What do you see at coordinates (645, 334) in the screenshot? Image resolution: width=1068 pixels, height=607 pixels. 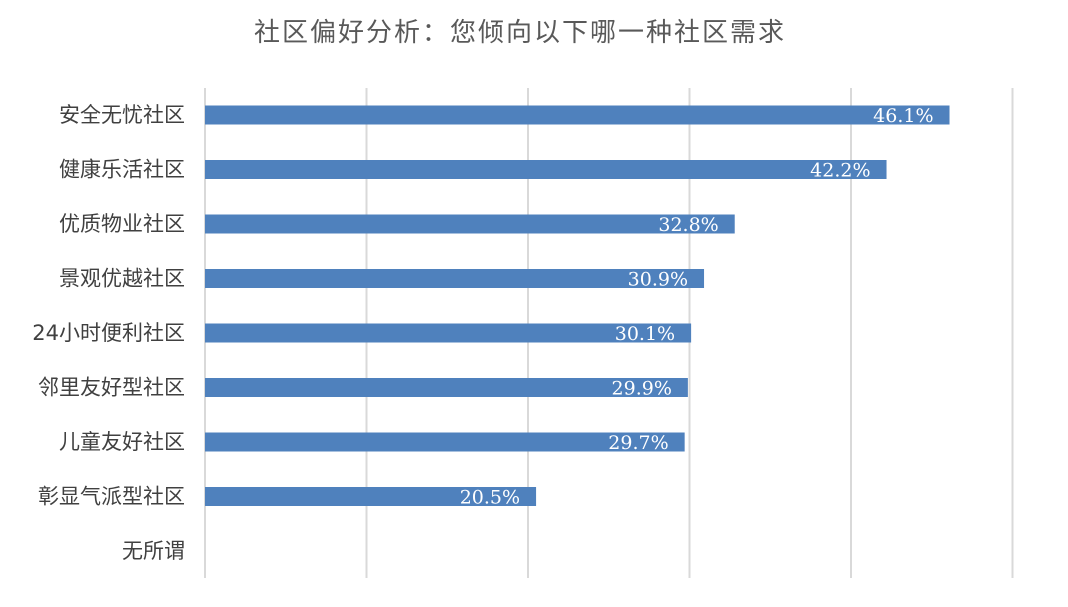 I see `data-label-4: 30.1%` at bounding box center [645, 334].